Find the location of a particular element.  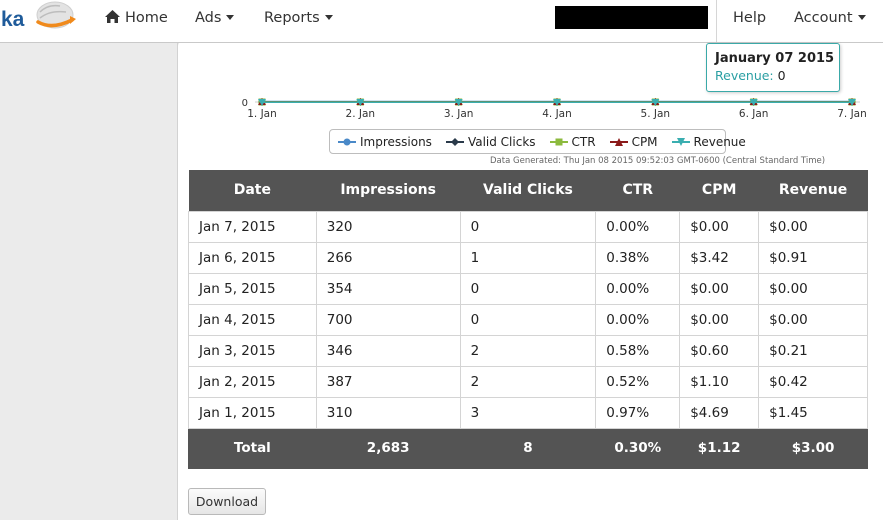

cell-date: Jan 7, 2015 is located at coordinates (252, 226).